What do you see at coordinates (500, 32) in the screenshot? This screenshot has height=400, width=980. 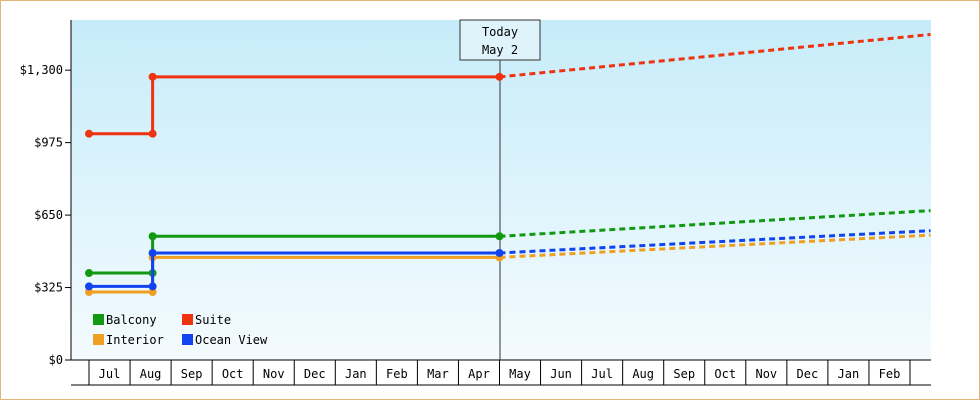 I see `today-label: Today` at bounding box center [500, 32].